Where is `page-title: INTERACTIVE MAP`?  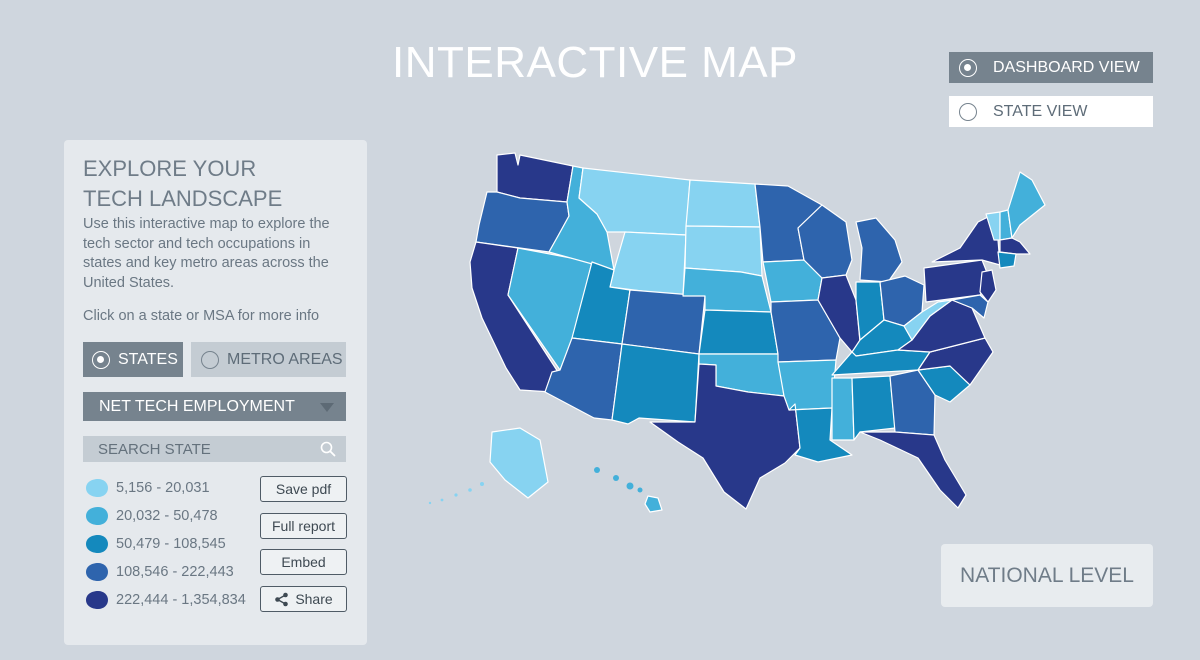 page-title: INTERACTIVE MAP is located at coordinates (595, 62).